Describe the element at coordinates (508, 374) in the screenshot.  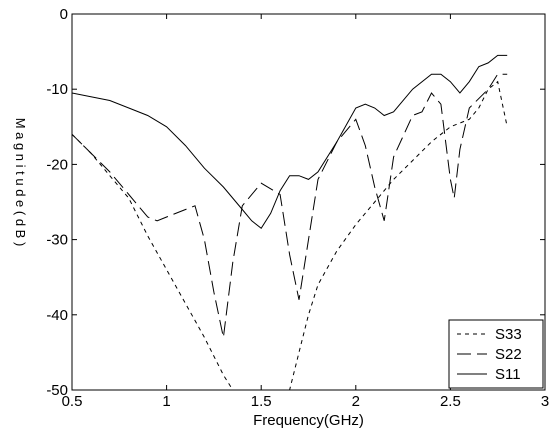
I see `legend-label-s11: S11` at that location.